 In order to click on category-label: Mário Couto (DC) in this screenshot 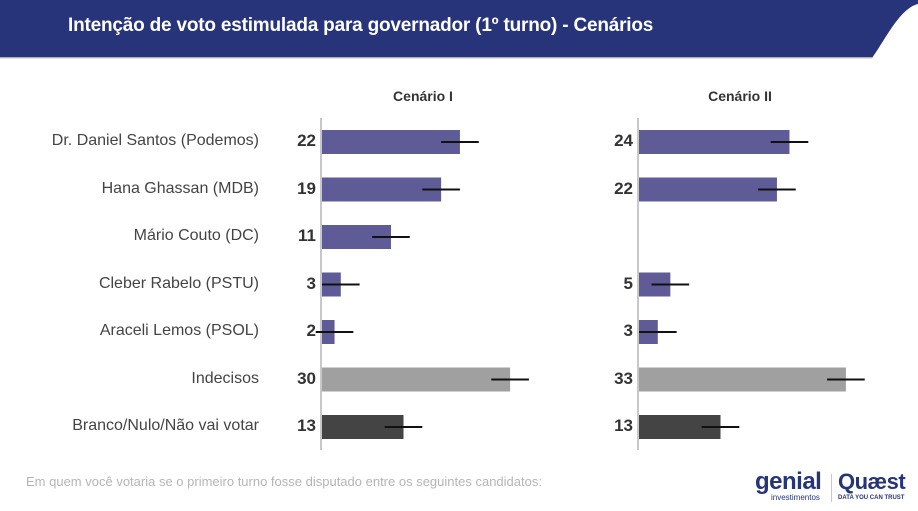, I will do `click(196, 235)`.